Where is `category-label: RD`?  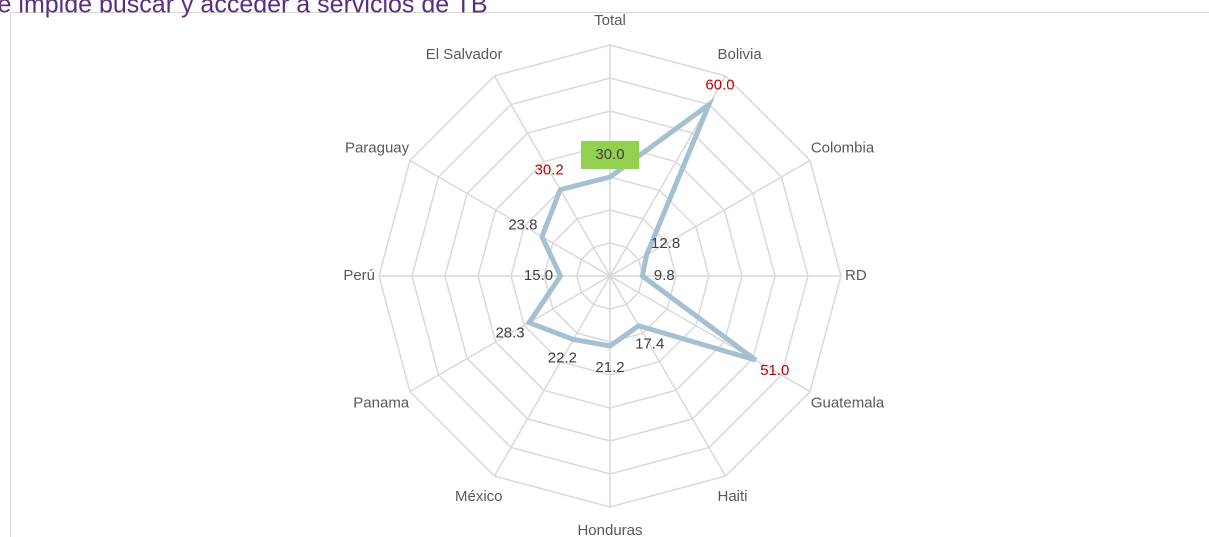
category-label: RD is located at coordinates (856, 275).